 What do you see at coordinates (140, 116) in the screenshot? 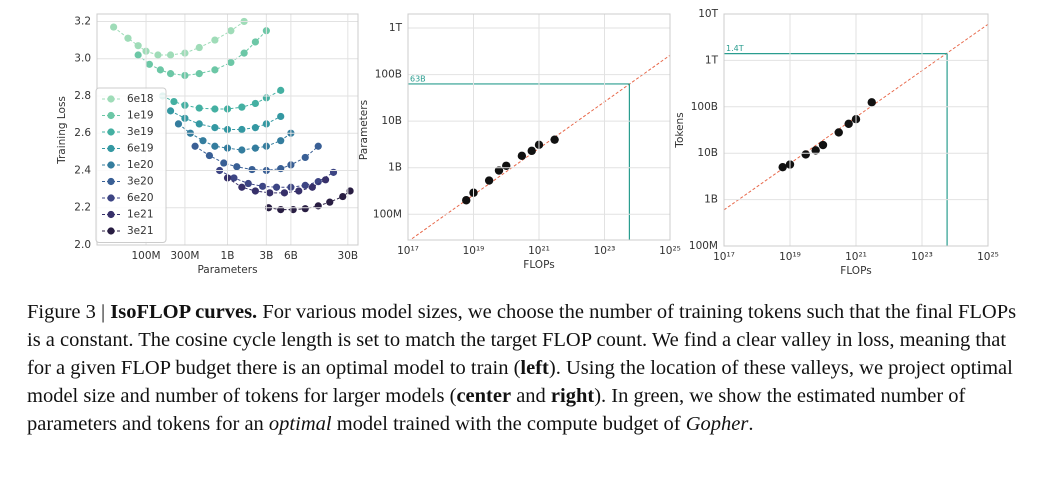
I see `legend-label: 1e19` at bounding box center [140, 116].